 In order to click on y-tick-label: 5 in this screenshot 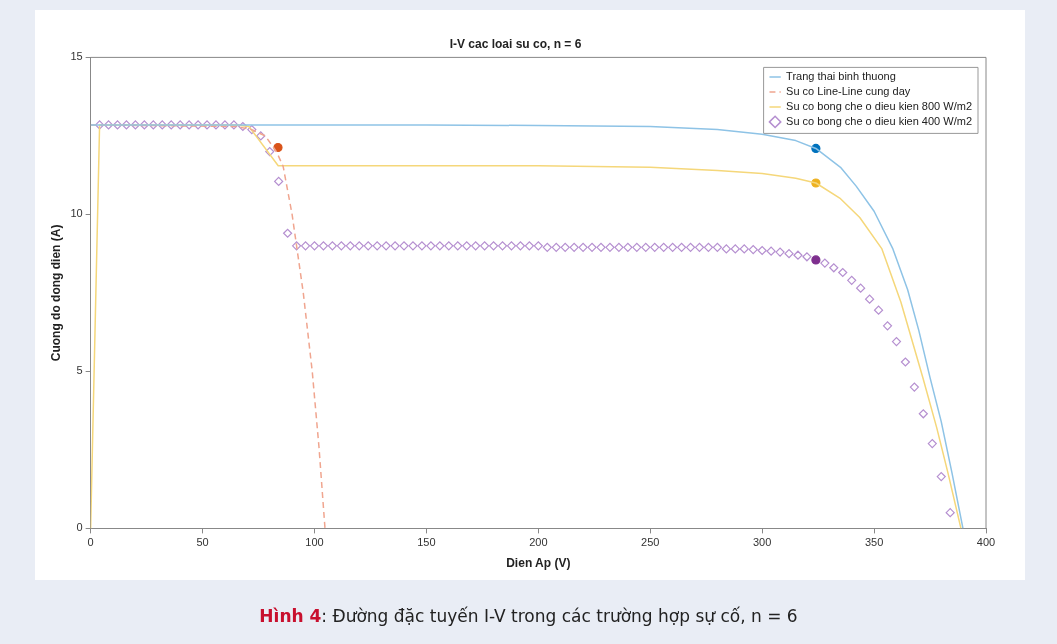, I will do `click(79, 370)`.